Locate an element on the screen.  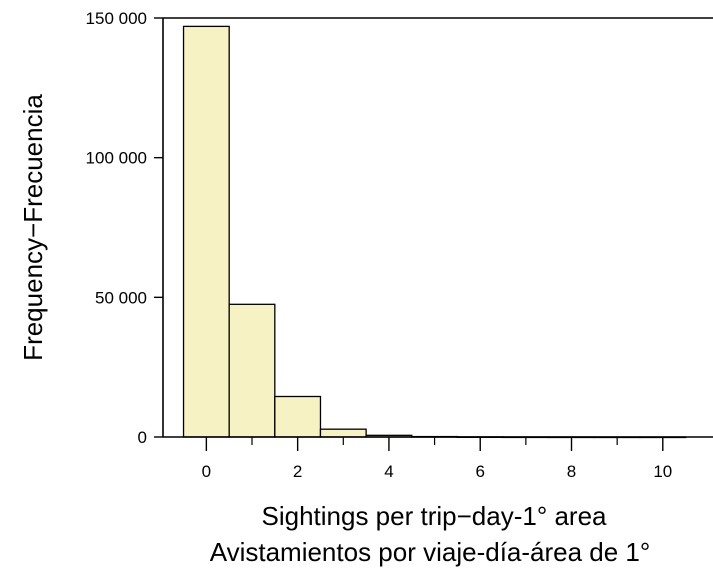
y-tick-label: 150 000 is located at coordinates (116, 18).